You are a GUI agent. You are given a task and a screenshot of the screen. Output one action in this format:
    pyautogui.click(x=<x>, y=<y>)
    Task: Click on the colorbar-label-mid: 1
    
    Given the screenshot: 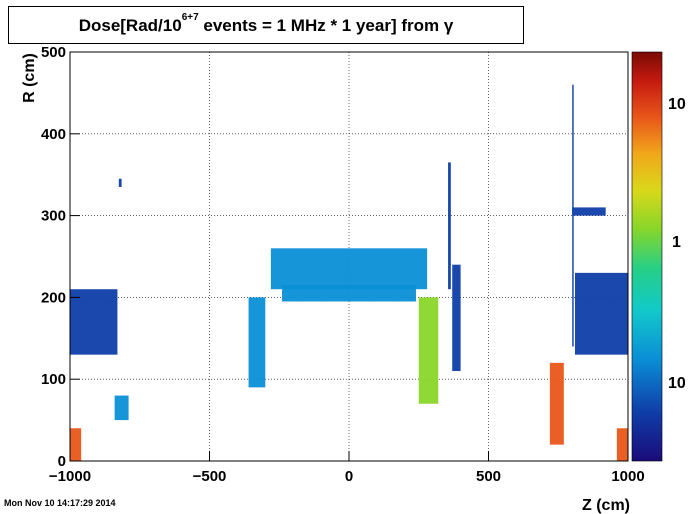 What is the action you would take?
    pyautogui.click(x=676, y=242)
    